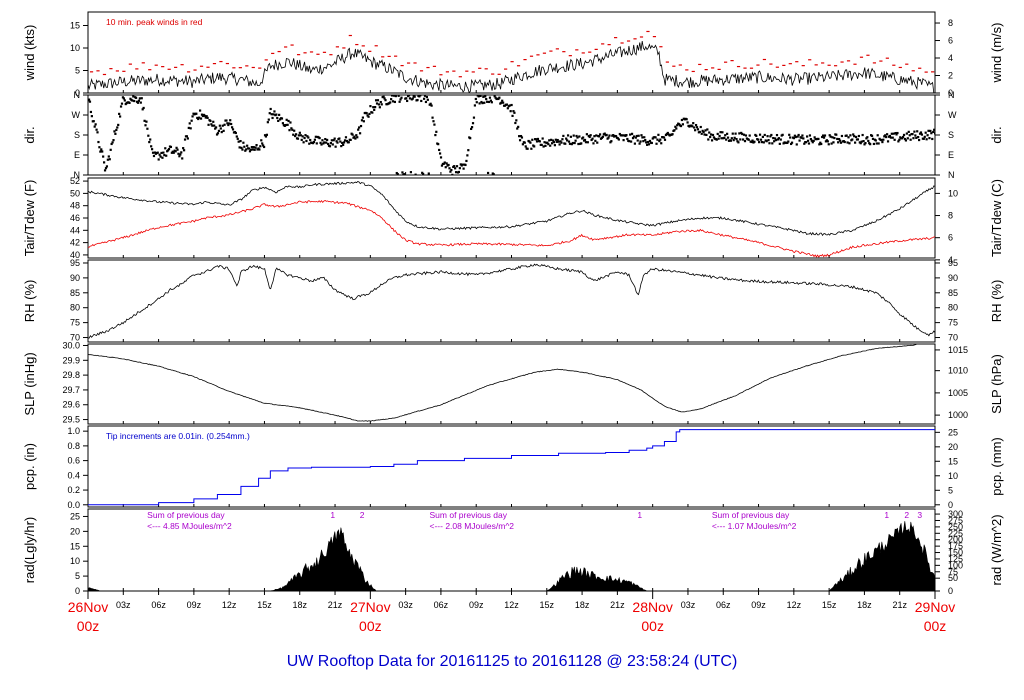  Describe the element at coordinates (77, 155) in the screenshot. I see `dir-left-tick-label: E` at that location.